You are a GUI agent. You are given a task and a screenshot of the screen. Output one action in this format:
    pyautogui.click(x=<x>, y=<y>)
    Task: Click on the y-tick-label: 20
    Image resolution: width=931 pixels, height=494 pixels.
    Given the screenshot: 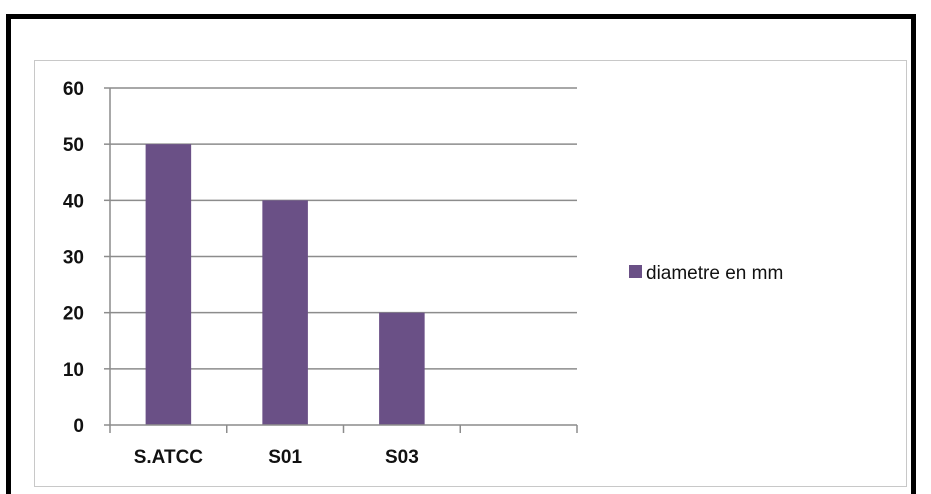 What is the action you would take?
    pyautogui.click(x=73, y=314)
    